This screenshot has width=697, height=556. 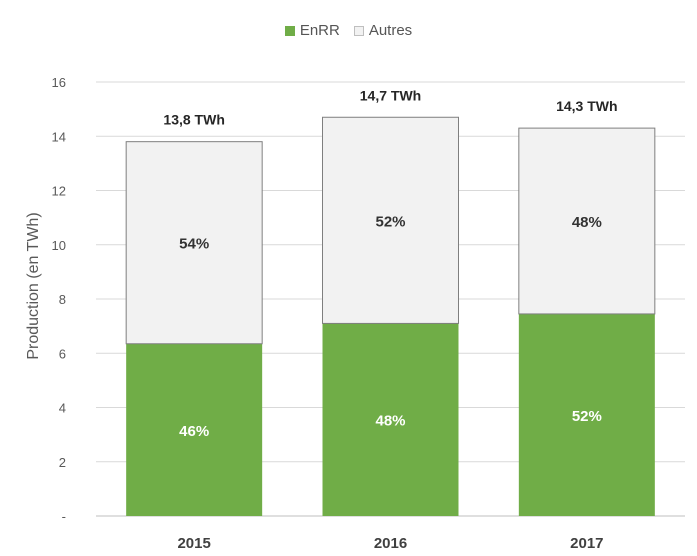 I want to click on y-tick-label: 6, so click(x=62, y=353).